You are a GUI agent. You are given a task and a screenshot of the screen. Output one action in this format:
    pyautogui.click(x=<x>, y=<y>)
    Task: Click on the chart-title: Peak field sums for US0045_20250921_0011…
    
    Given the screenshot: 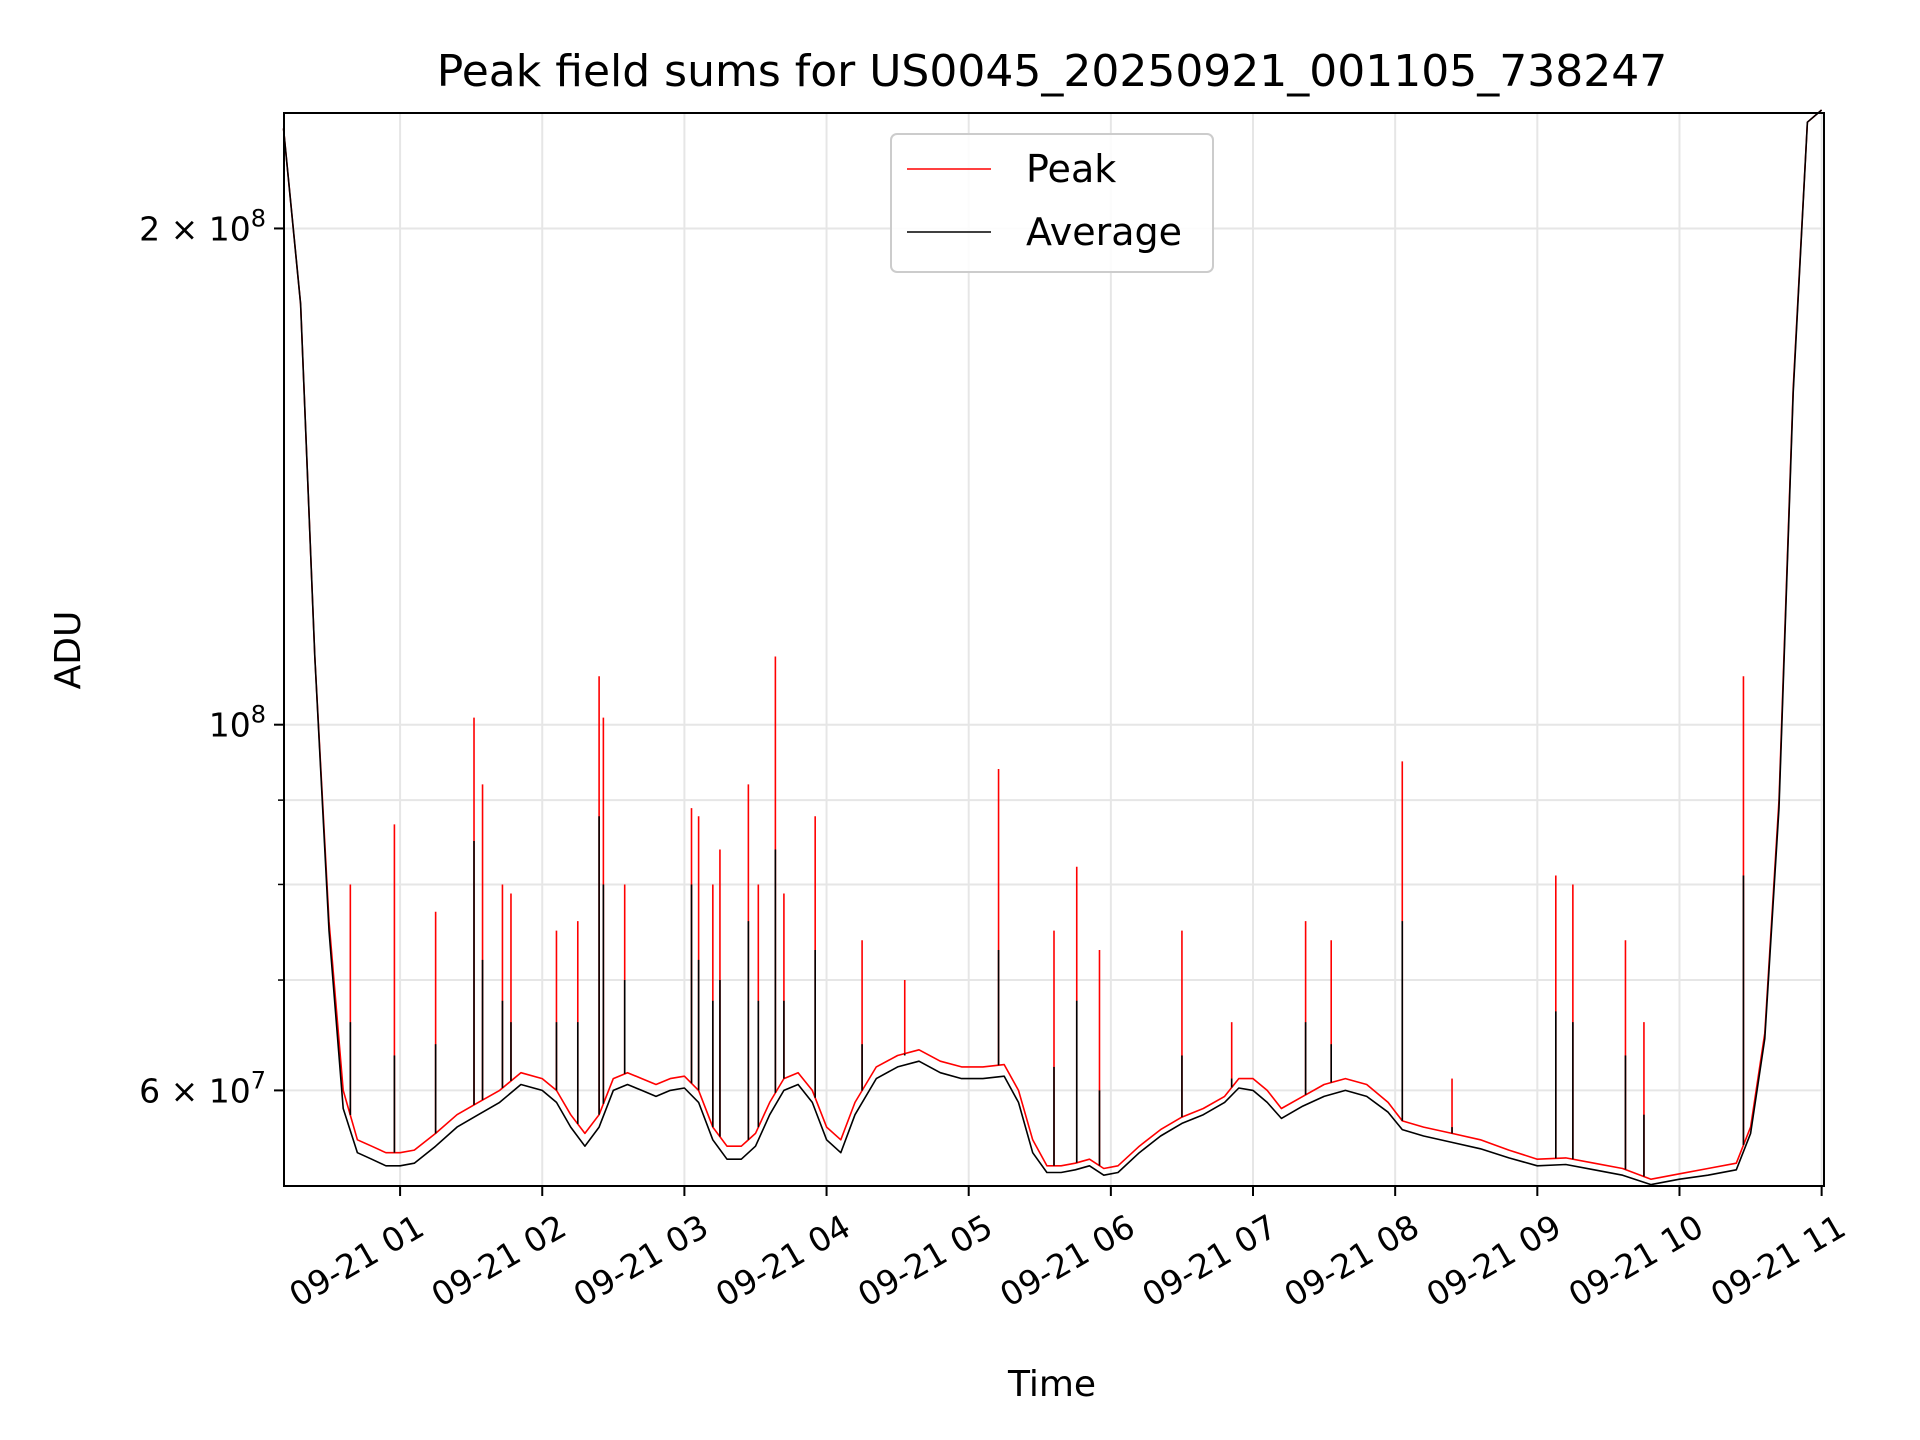 What is the action you would take?
    pyautogui.click(x=1052, y=71)
    